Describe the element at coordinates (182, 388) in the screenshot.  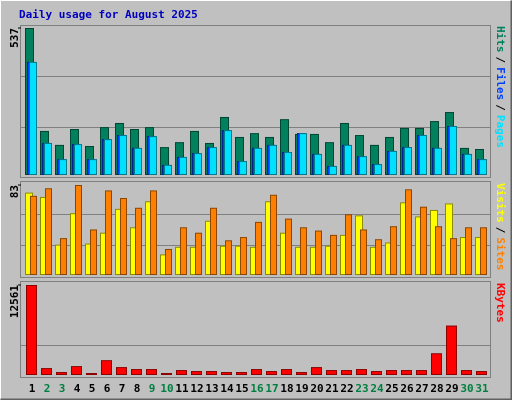
I see `x-tick-label: 11` at that location.